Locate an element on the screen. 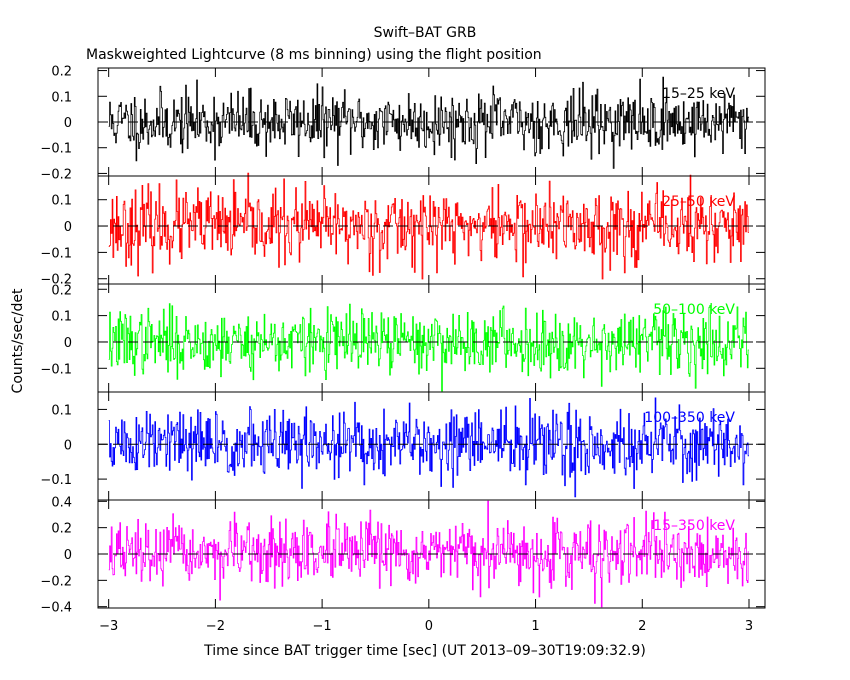  panel-3: −0.1 0 0.1 100–350 keV is located at coordinates (403, 446).